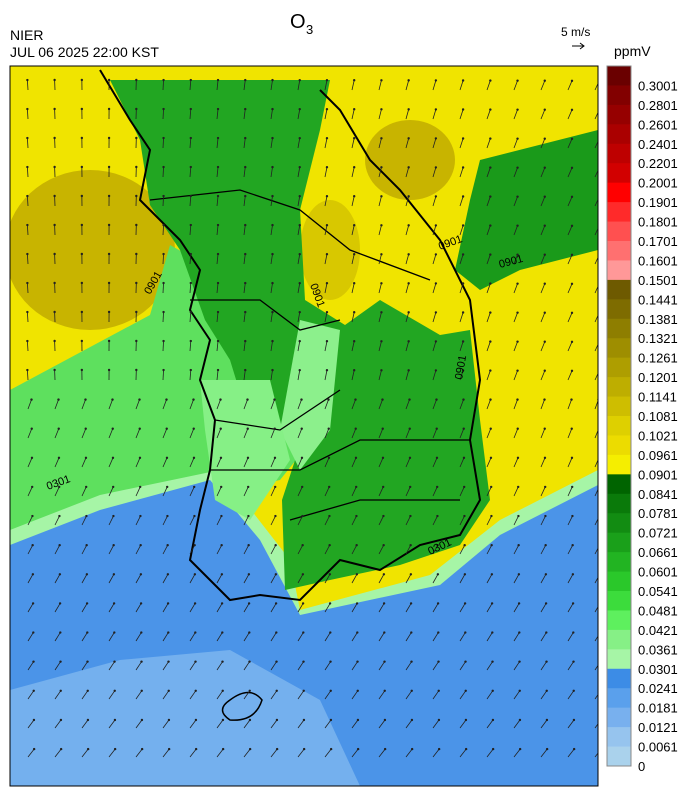 The width and height of the screenshot is (692, 803). Describe the element at coordinates (658, 747) in the screenshot. I see `colorbar-label: 0.0061` at that location.